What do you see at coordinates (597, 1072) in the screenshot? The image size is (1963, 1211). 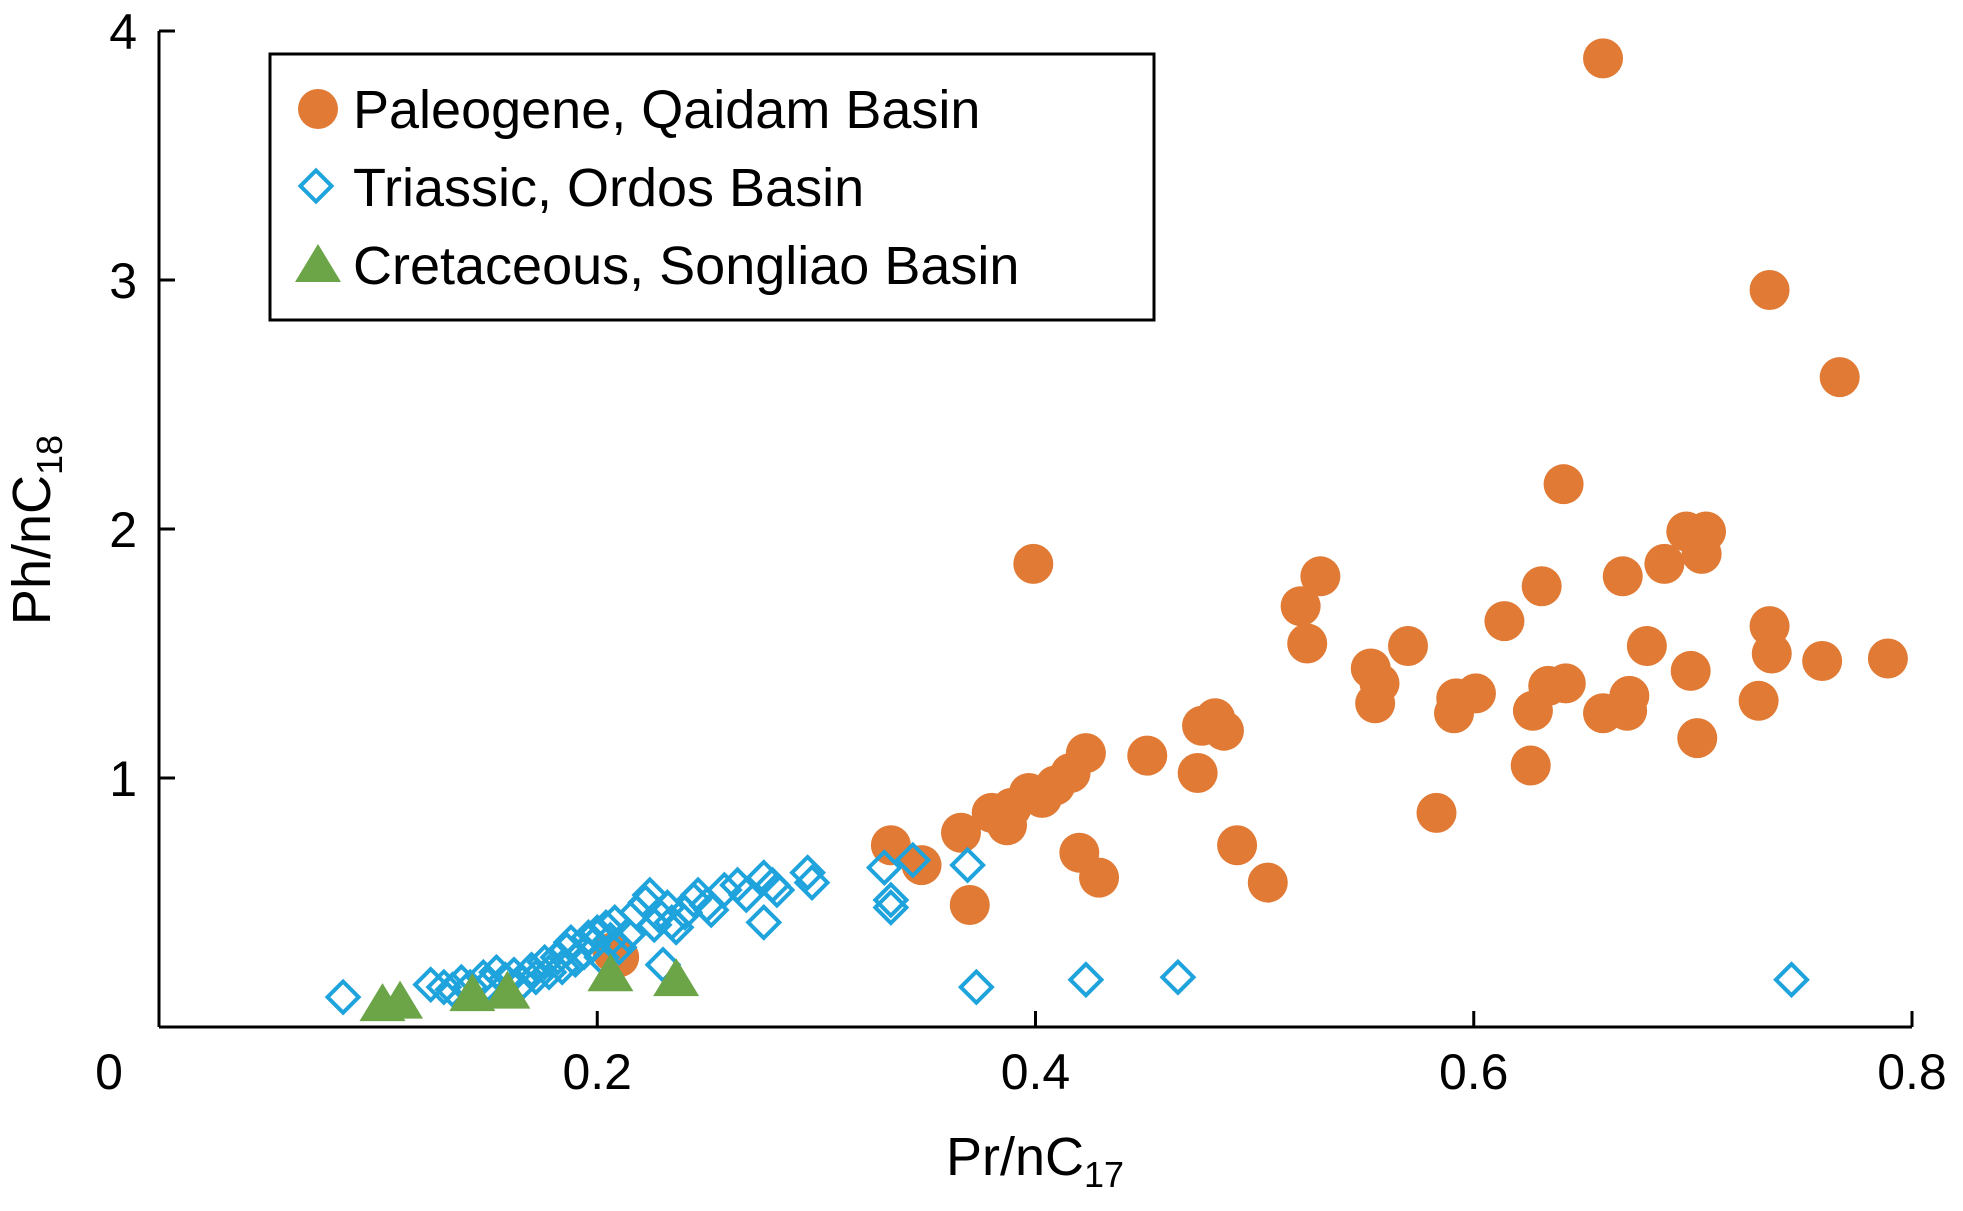 I see `x-tick-label: 0.2` at bounding box center [597, 1072].